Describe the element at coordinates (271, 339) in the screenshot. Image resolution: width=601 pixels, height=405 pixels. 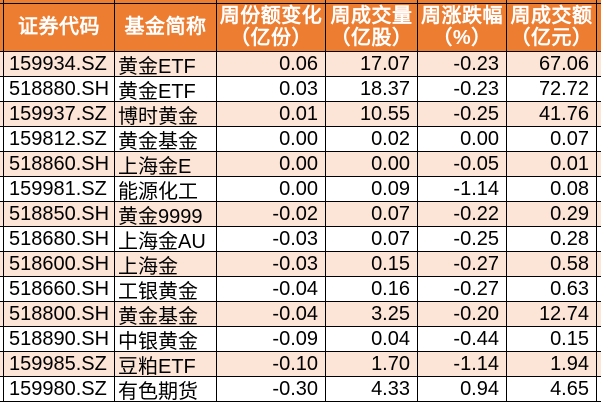
I see `cell-share-change: -0.09` at that location.